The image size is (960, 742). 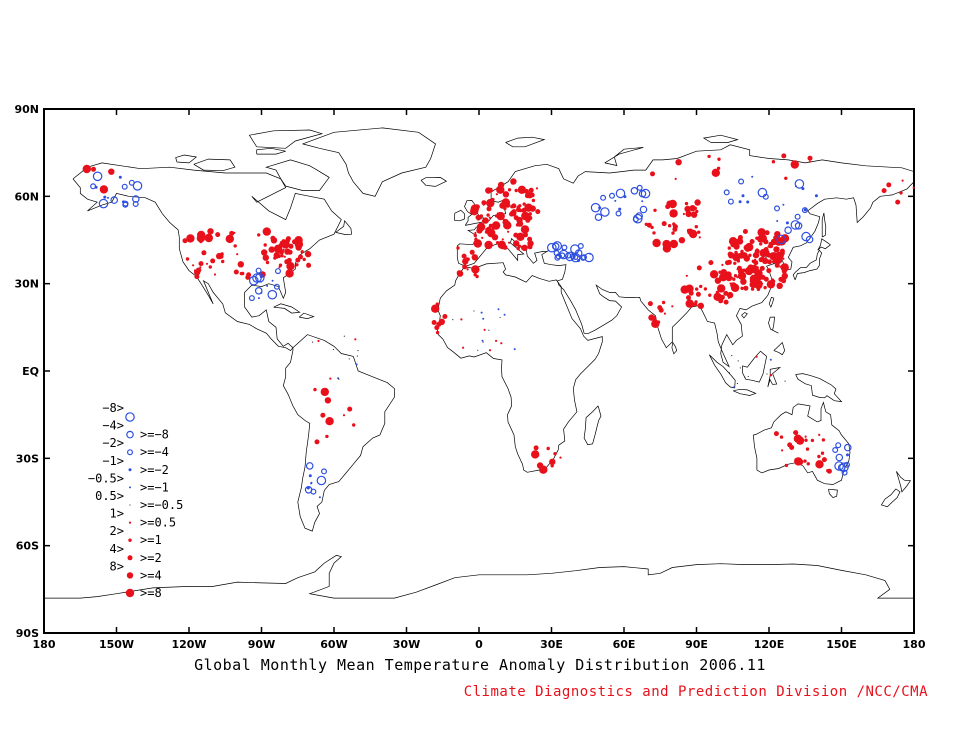 What do you see at coordinates (338, 433) in the screenshot?
I see `coastline-south-america` at bounding box center [338, 433].